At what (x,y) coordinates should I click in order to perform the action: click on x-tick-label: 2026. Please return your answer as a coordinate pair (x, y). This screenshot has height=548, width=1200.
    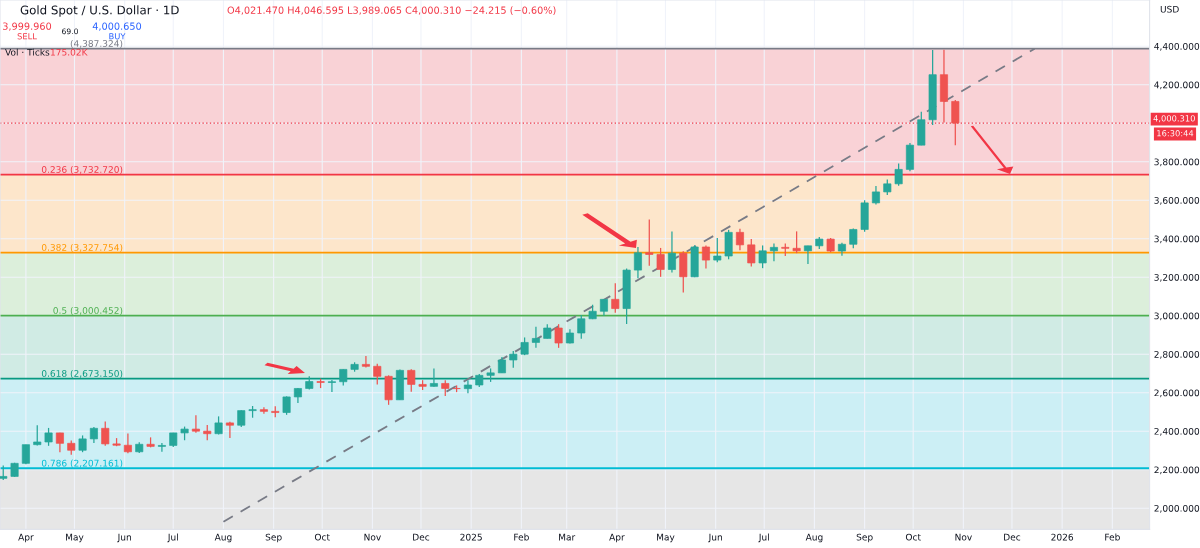
    Looking at the image, I should click on (1062, 537).